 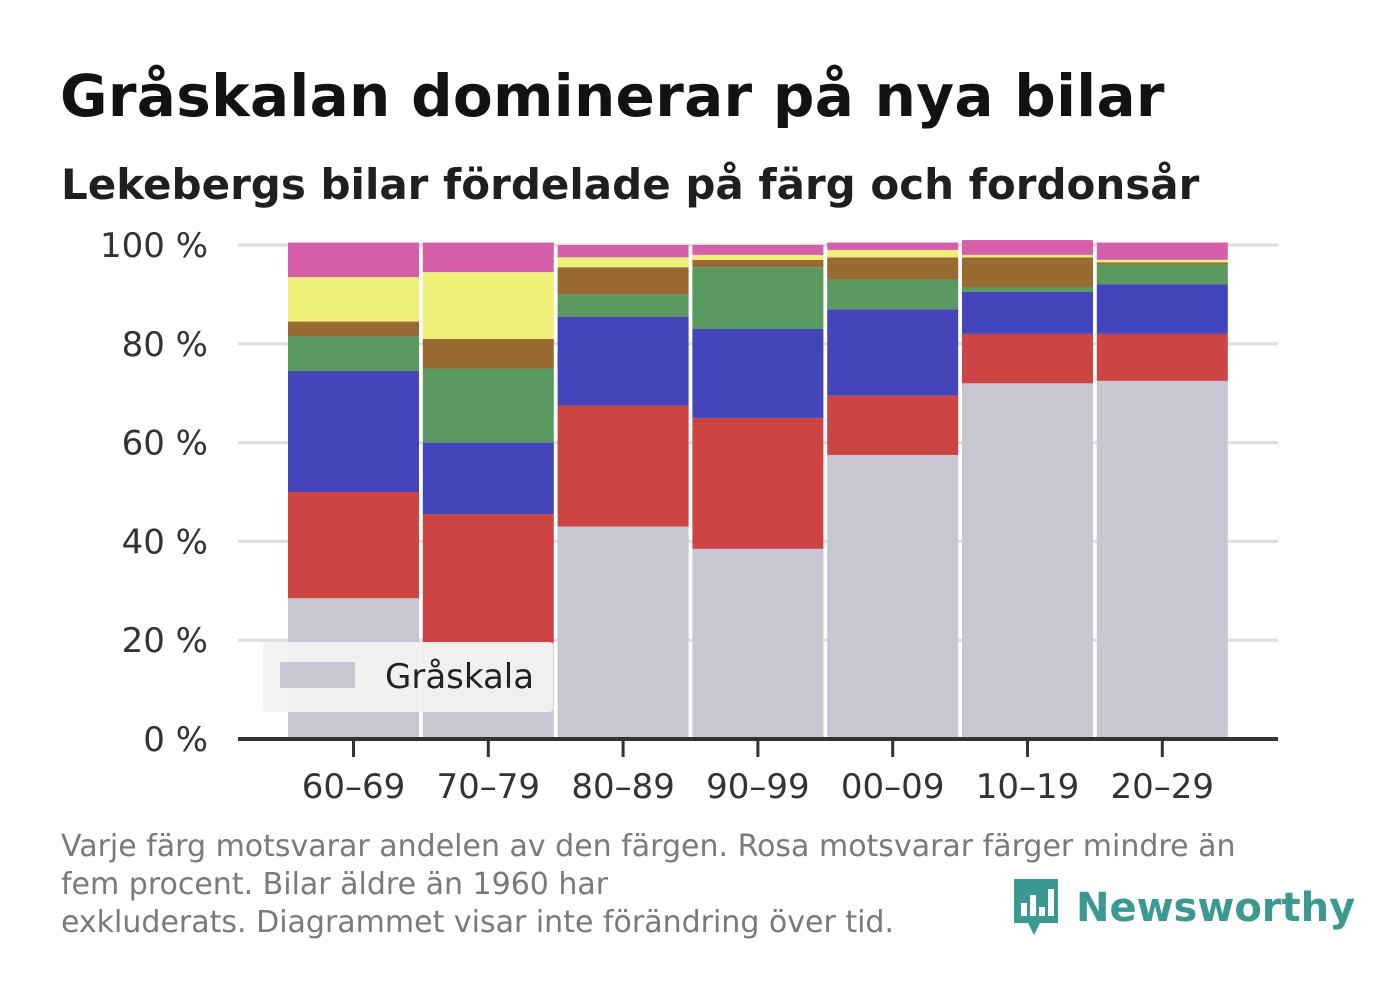 What do you see at coordinates (1028, 787) in the screenshot?
I see `x-tick-label: 10–19` at bounding box center [1028, 787].